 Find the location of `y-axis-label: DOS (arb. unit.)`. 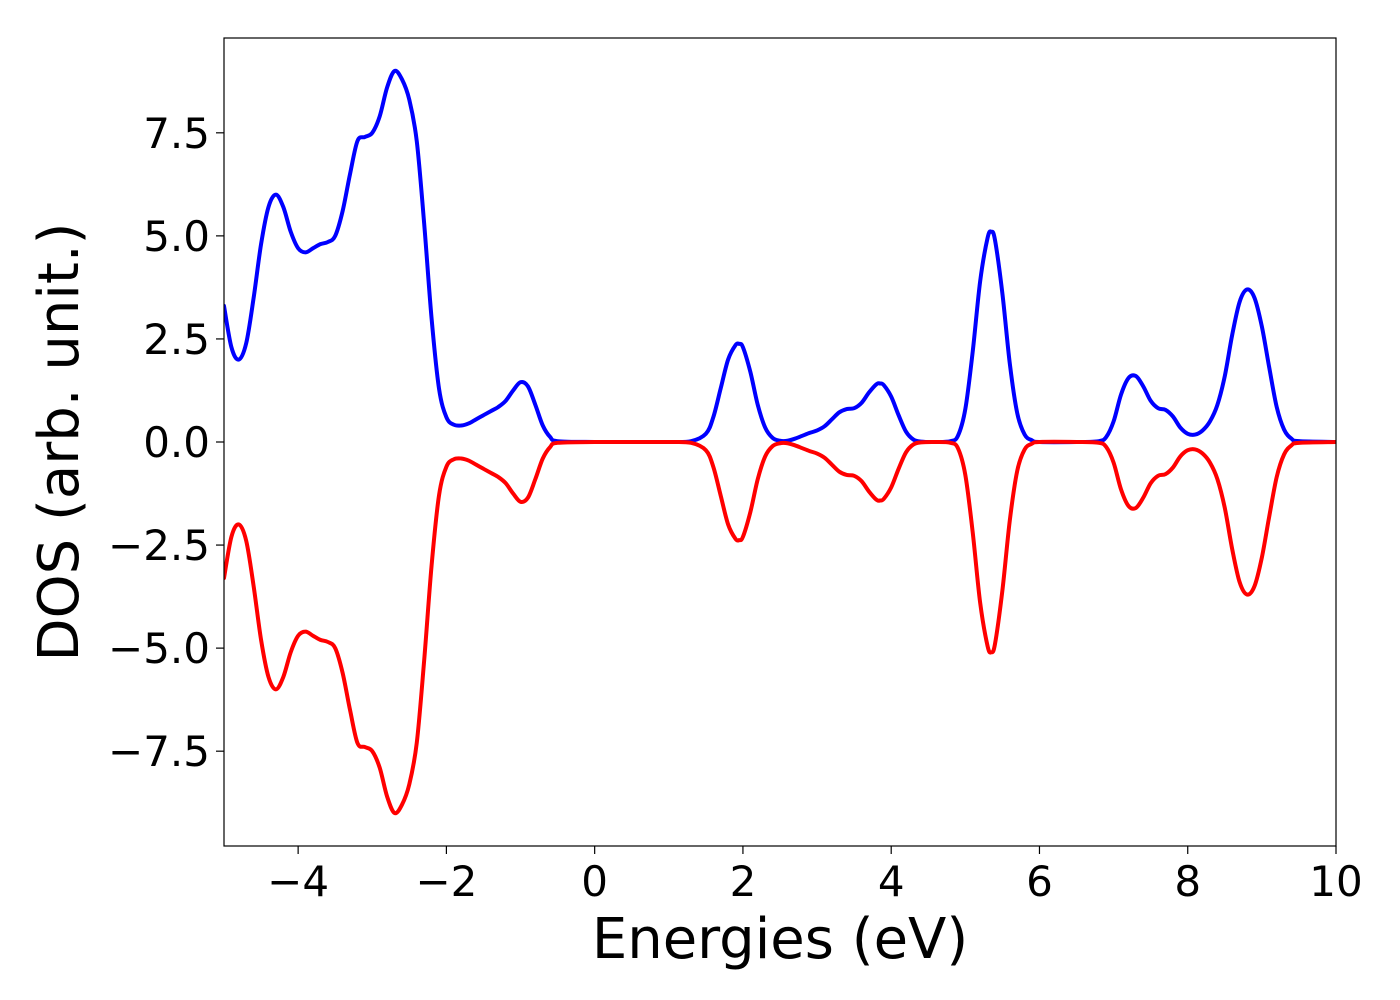

y-axis-label: DOS (arb. unit.) is located at coordinates (59, 441).